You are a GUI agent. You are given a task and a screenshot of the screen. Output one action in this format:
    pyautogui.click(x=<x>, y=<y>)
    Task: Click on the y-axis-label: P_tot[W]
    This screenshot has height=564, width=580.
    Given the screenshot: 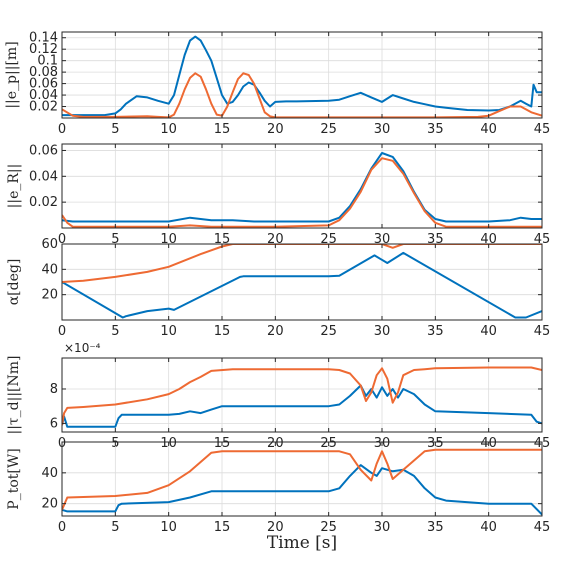 What is the action you would take?
    pyautogui.click(x=14, y=478)
    